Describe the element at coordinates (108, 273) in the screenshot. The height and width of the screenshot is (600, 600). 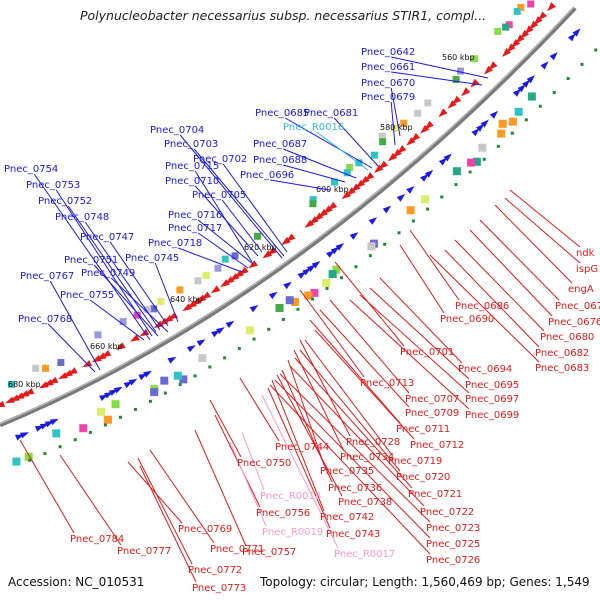
I see `gene-label: Pnec_0749` at that location.